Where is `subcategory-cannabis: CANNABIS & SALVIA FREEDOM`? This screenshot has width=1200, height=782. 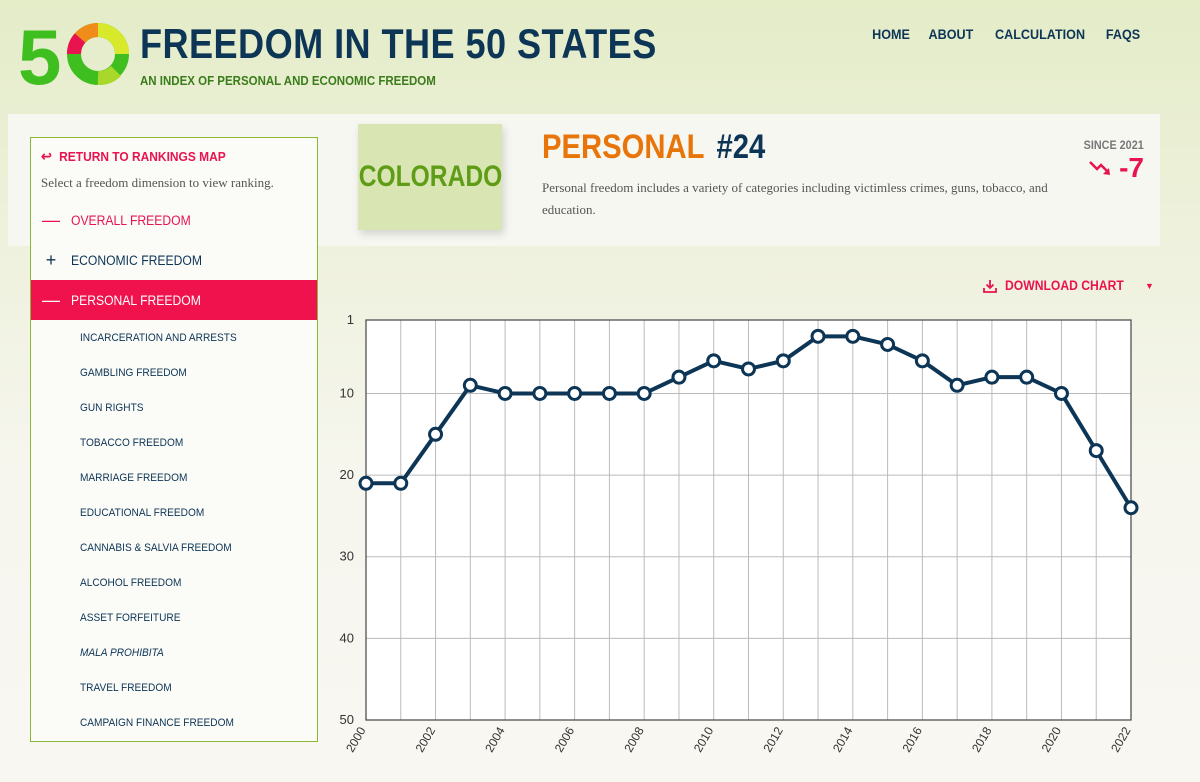
subcategory-cannabis: CANNABIS & SALVIA FREEDOM is located at coordinates (174, 547).